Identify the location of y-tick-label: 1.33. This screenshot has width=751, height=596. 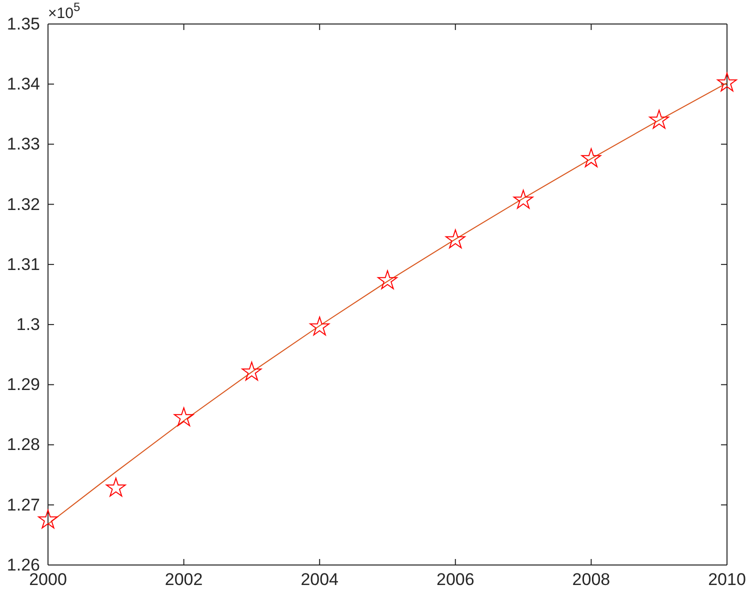
(23, 144).